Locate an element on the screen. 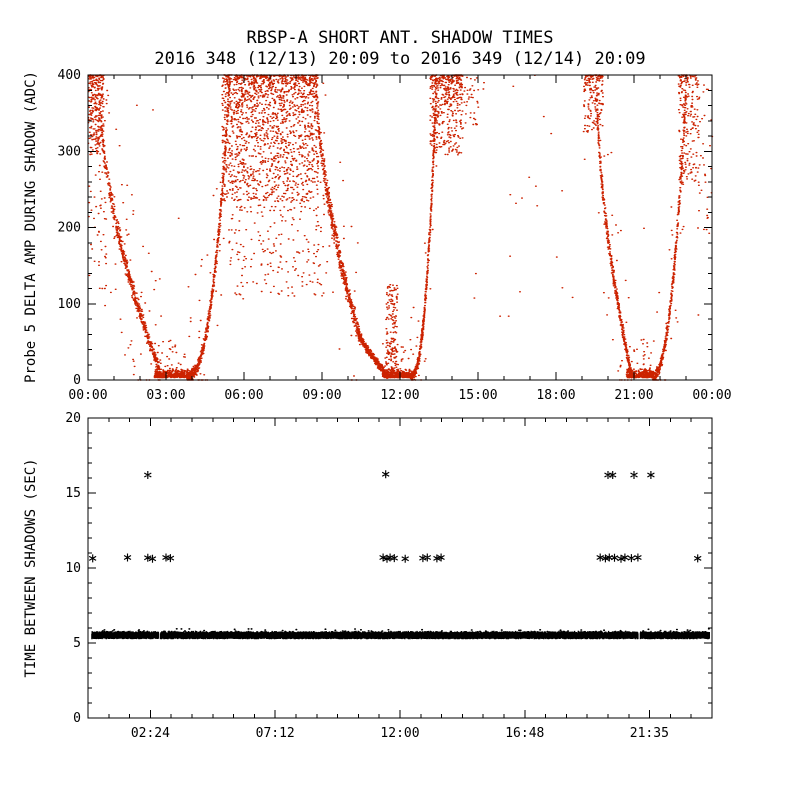 The image size is (800, 800). y-tick-label: 15 is located at coordinates (73, 493).